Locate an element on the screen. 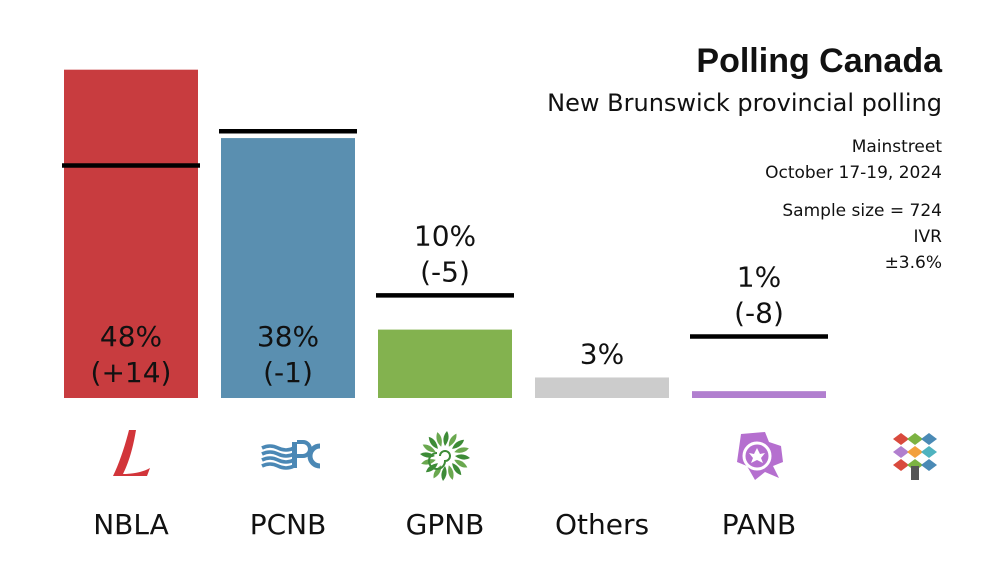  poll-method: IVR is located at coordinates (927, 237).